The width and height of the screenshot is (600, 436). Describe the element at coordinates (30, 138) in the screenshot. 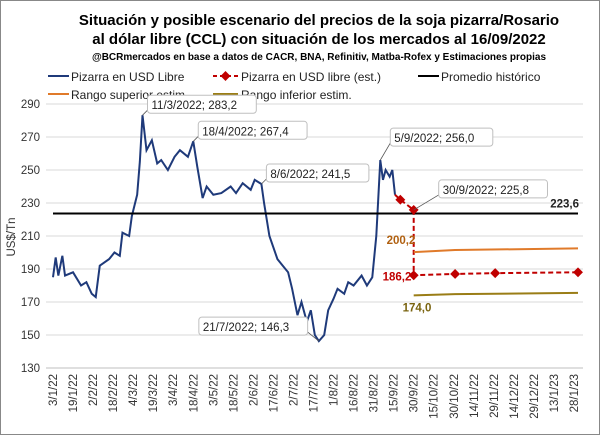

I see `y-tick-label: 270` at that location.